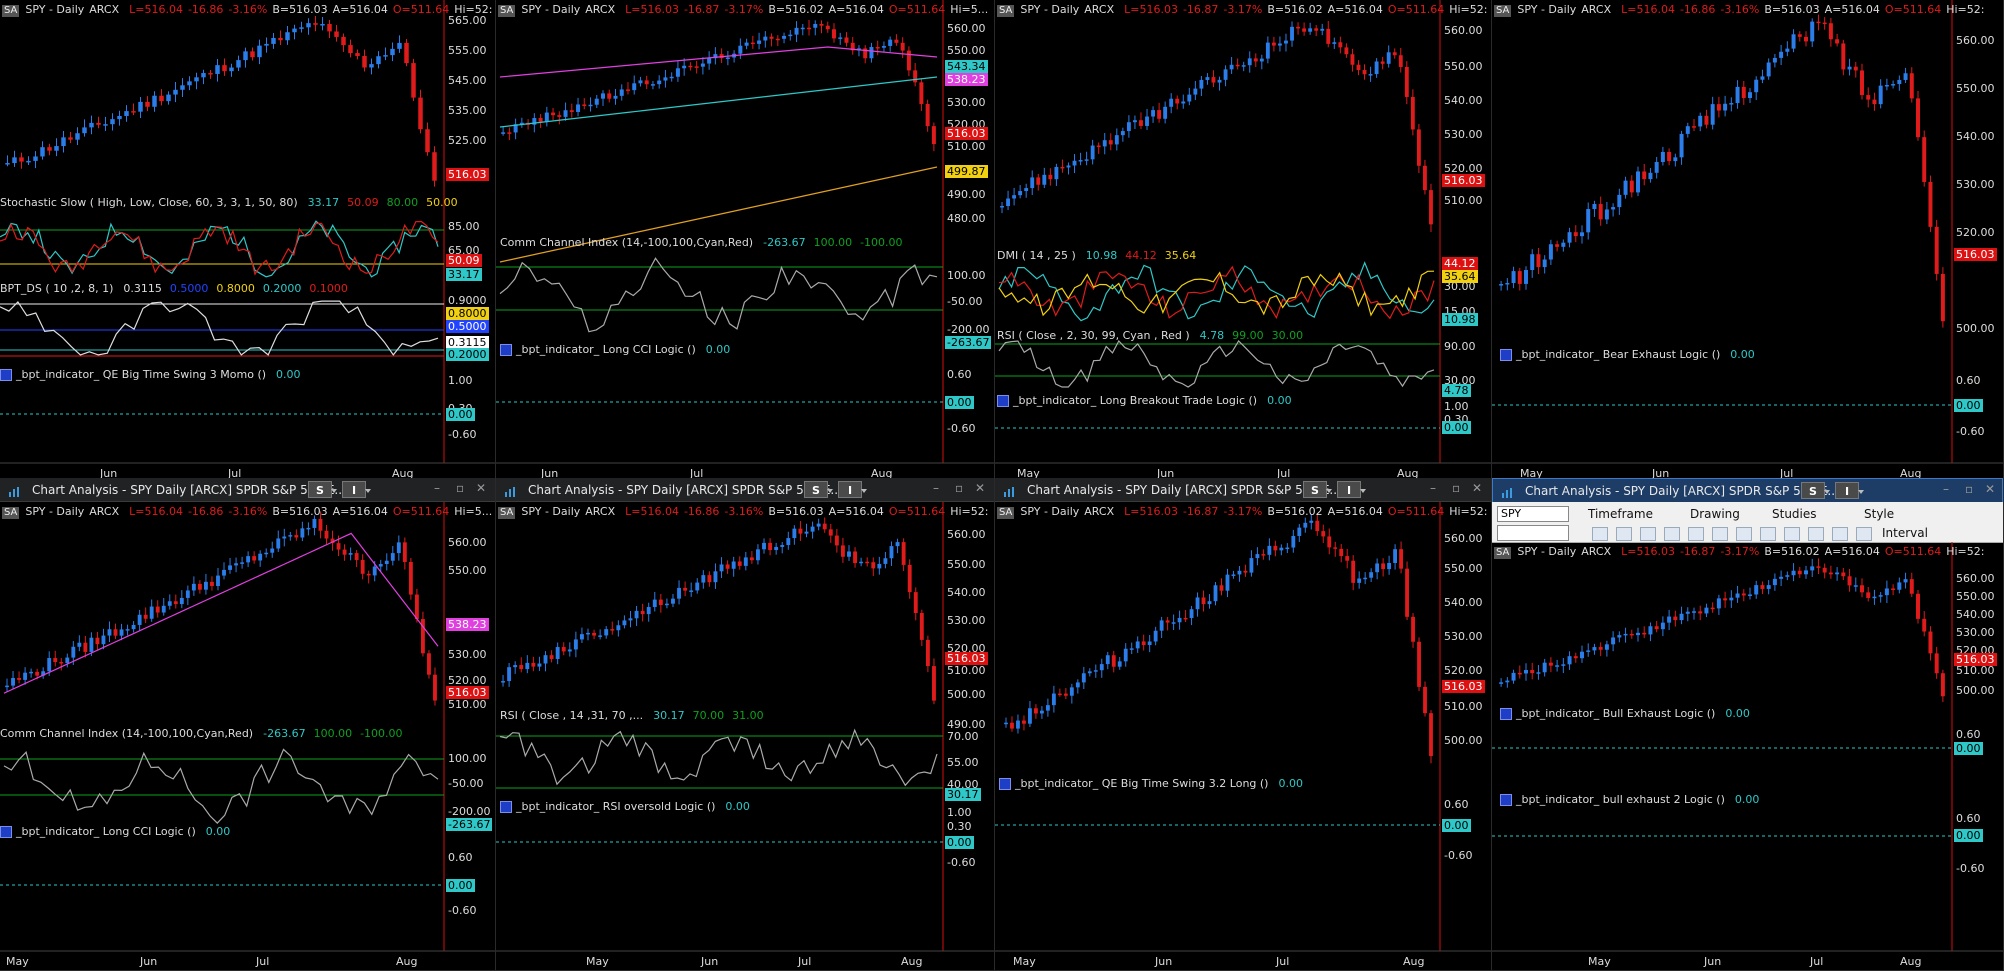 This screenshot has height=971, width=2004. What do you see at coordinates (469, 824) in the screenshot?
I see `cci-tag: -263.67` at bounding box center [469, 824].